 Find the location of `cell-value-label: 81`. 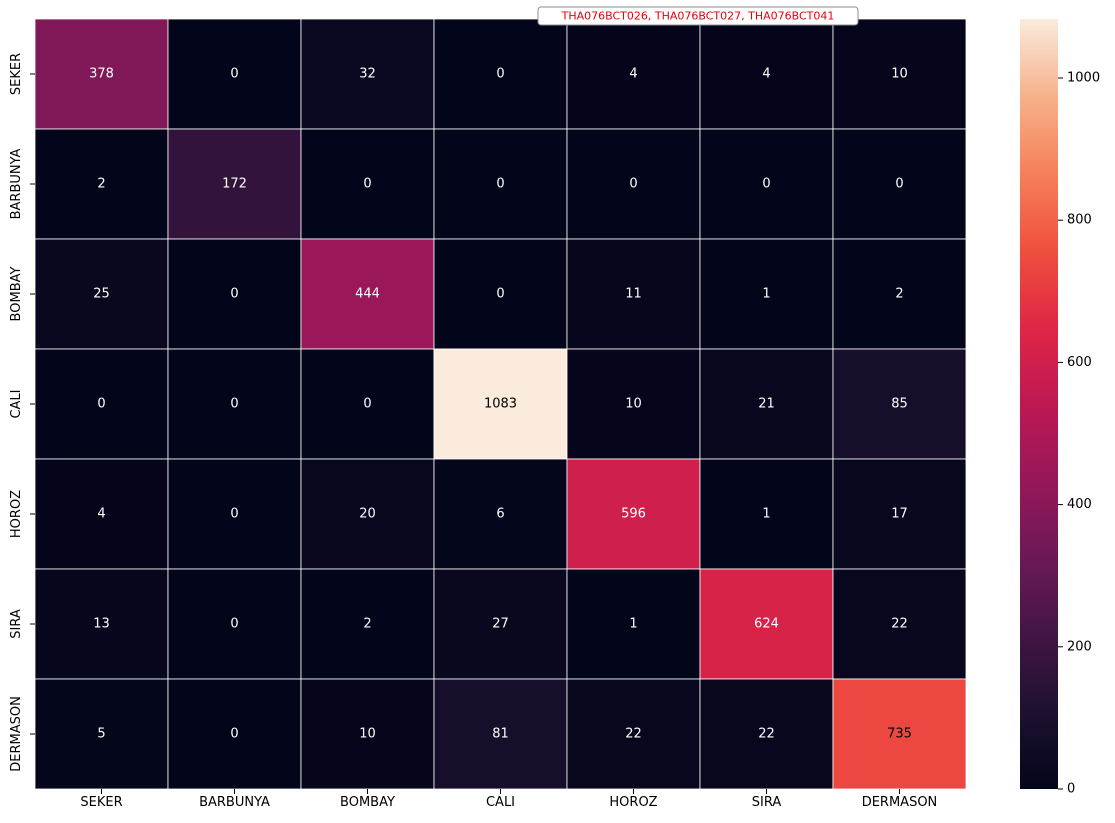

cell-value-label: 81 is located at coordinates (500, 734).